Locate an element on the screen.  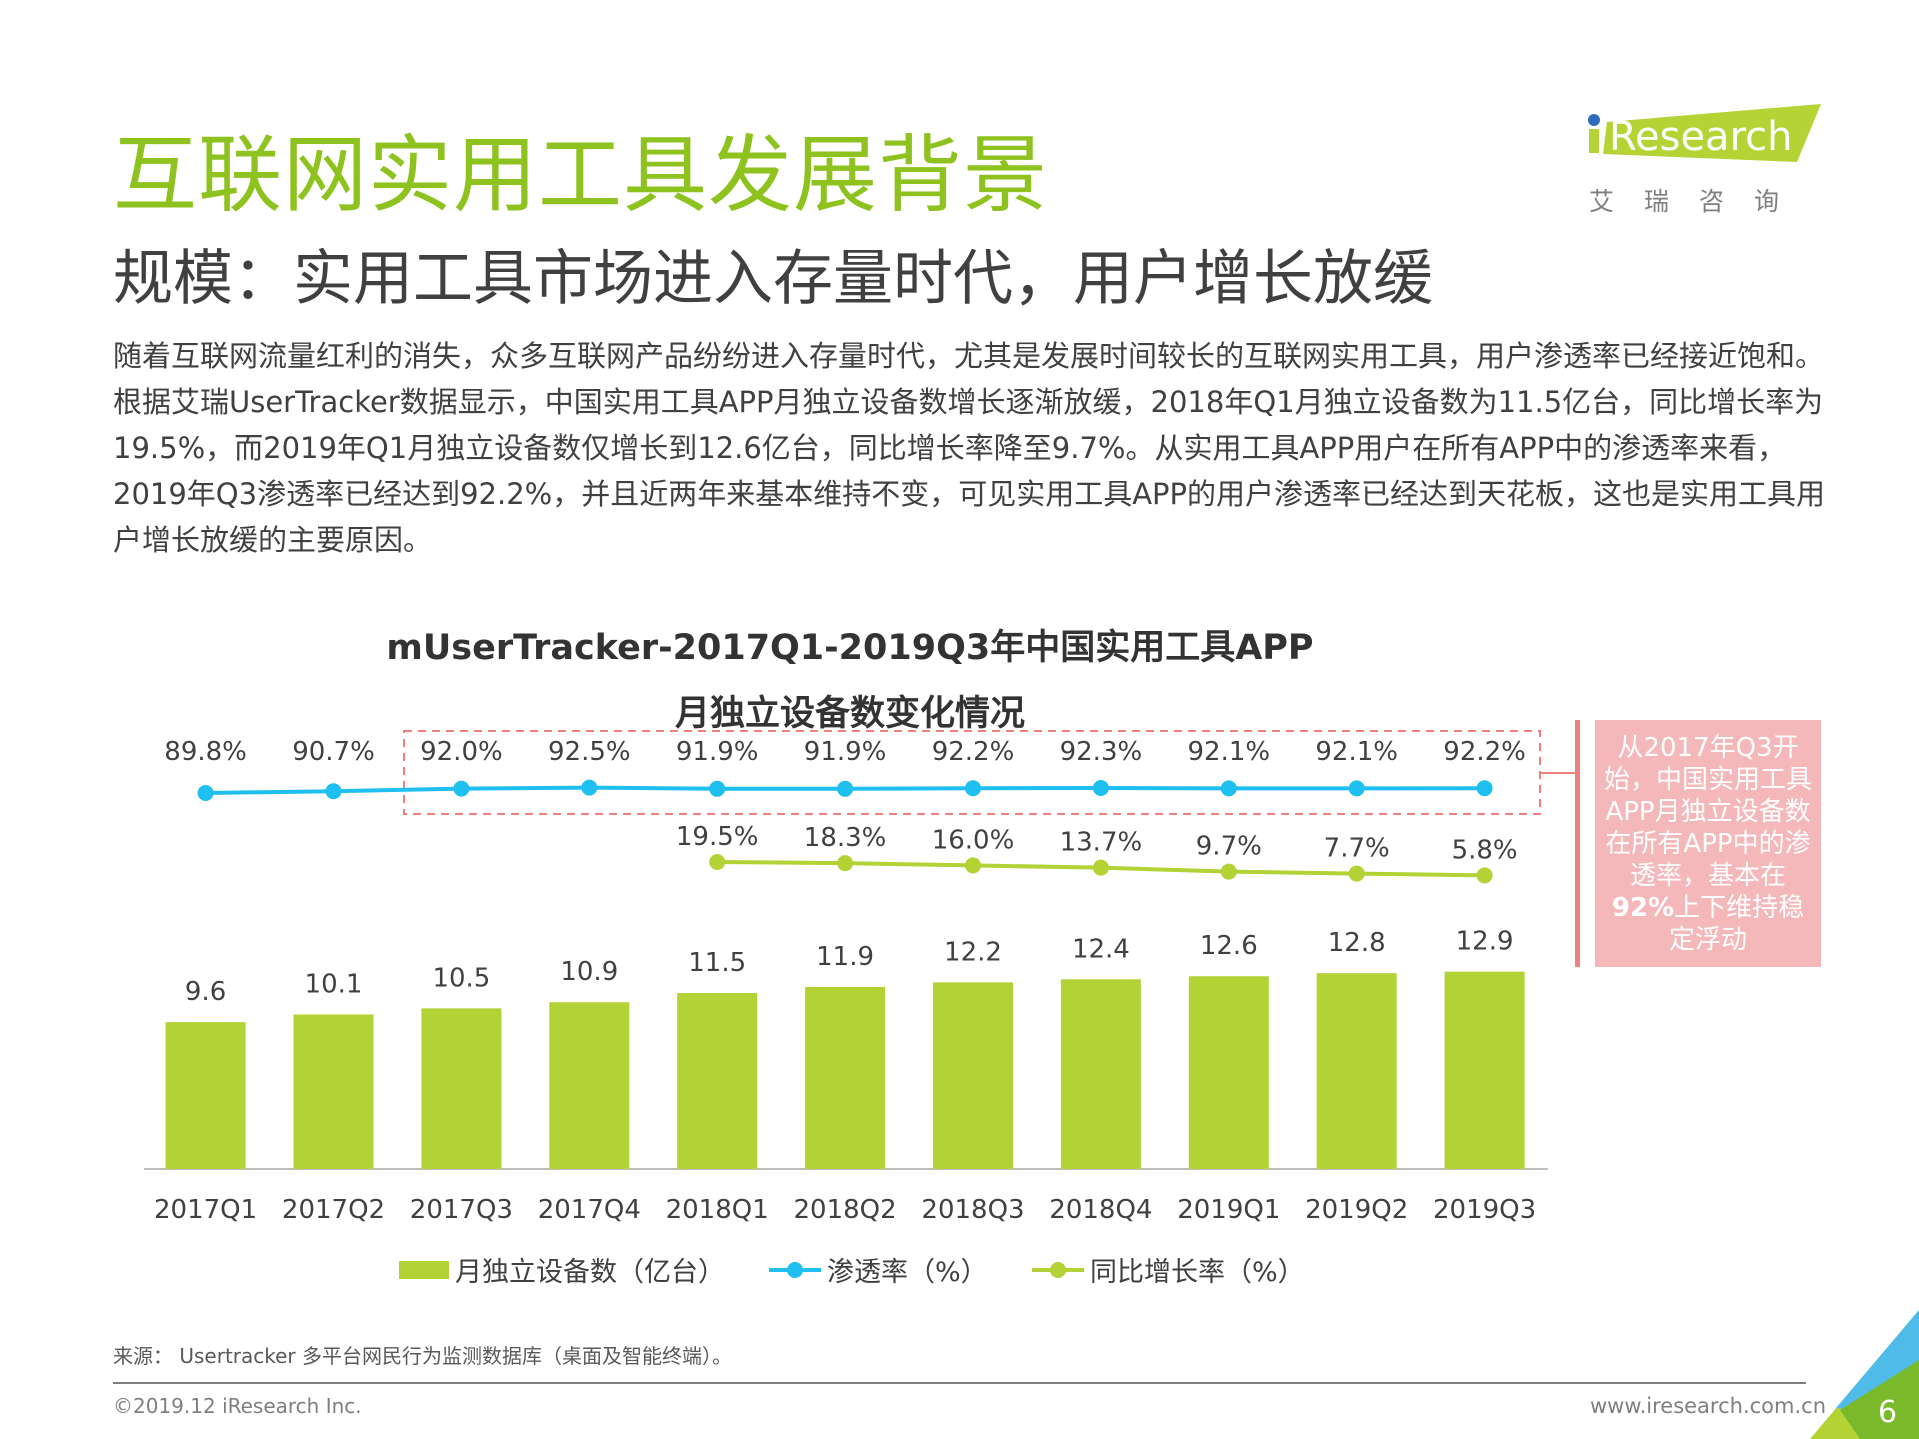
page-title: 互联网实用工具发展背景 is located at coordinates (581, 175).